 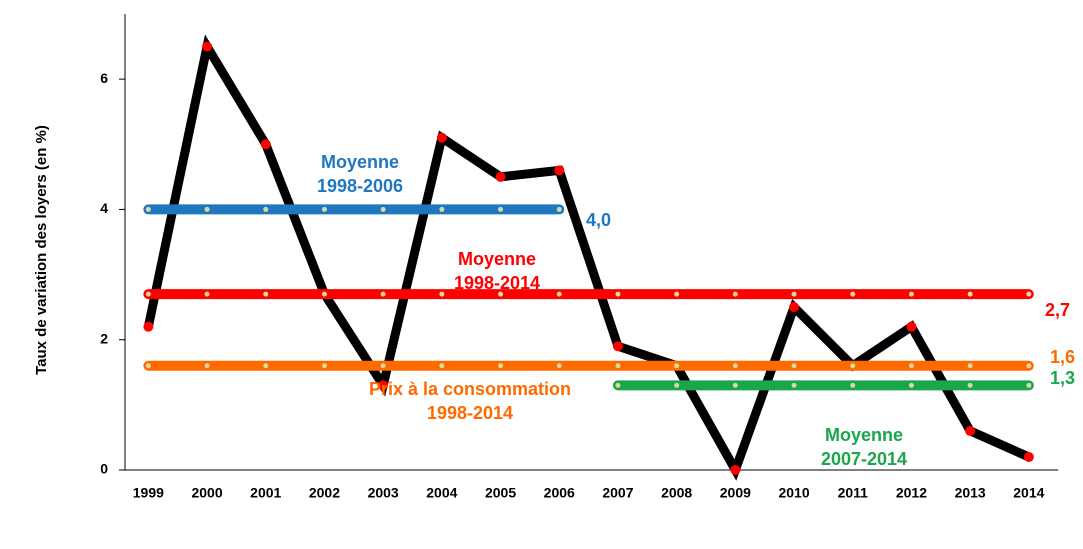 What do you see at coordinates (1062, 357) in the screenshot?
I see `value-label: 1,6` at bounding box center [1062, 357].